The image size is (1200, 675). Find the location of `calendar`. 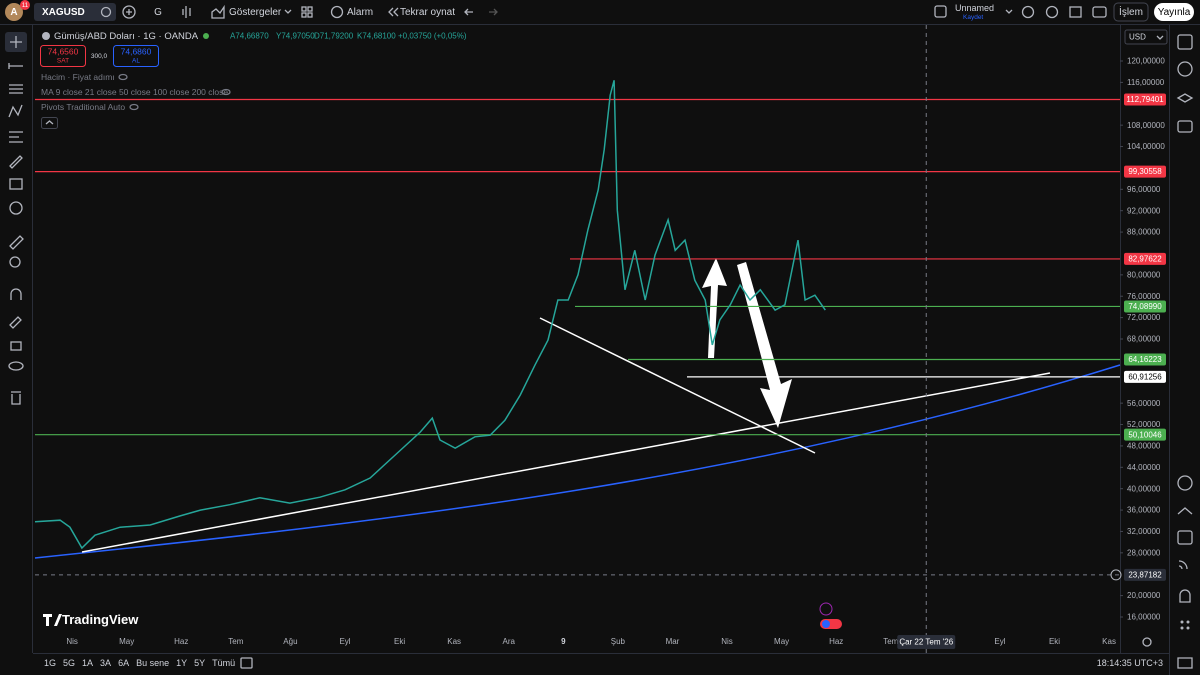

calendar is located at coordinates (1185, 537).